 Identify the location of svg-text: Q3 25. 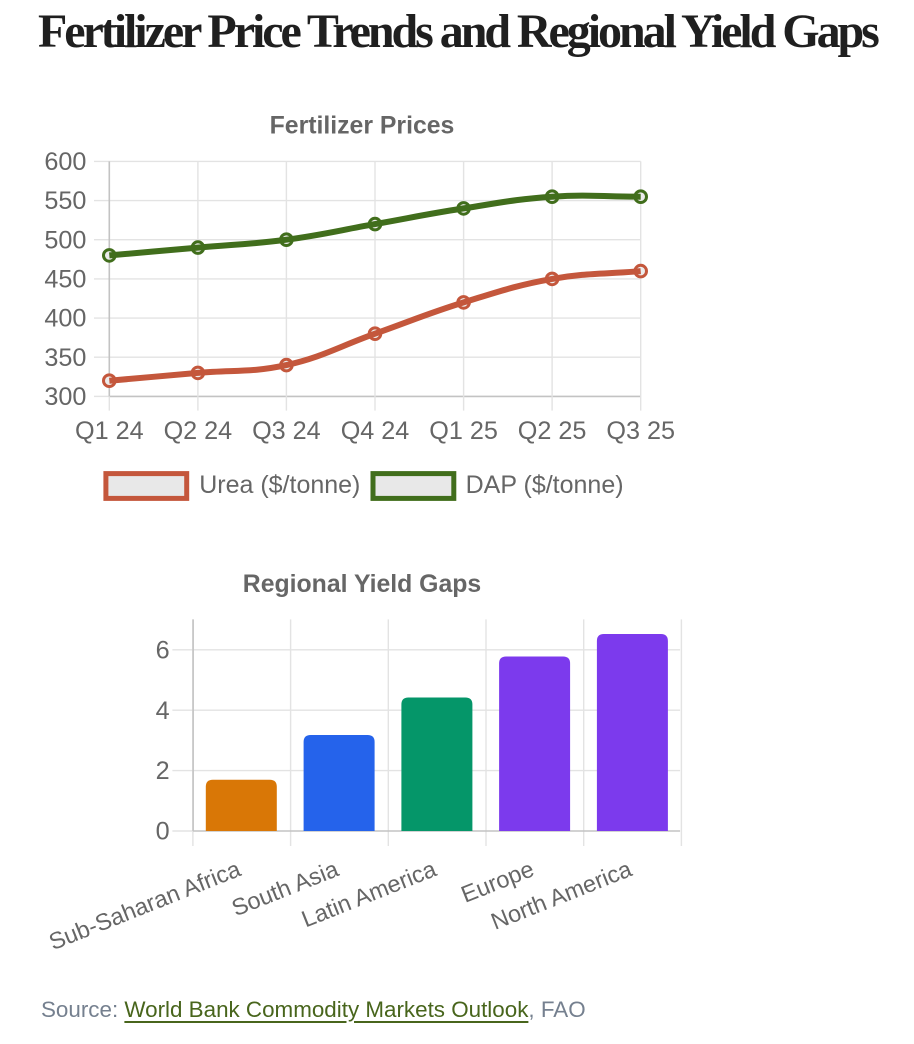
(640, 431).